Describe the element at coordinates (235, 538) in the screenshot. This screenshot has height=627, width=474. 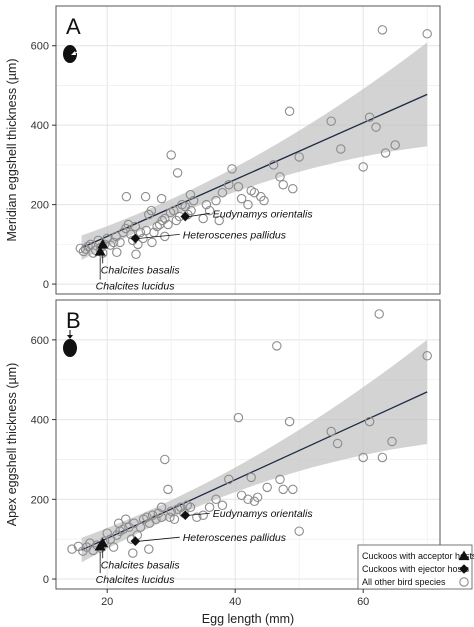
I see `annotation-label: Heteroscenes pallidus` at that location.